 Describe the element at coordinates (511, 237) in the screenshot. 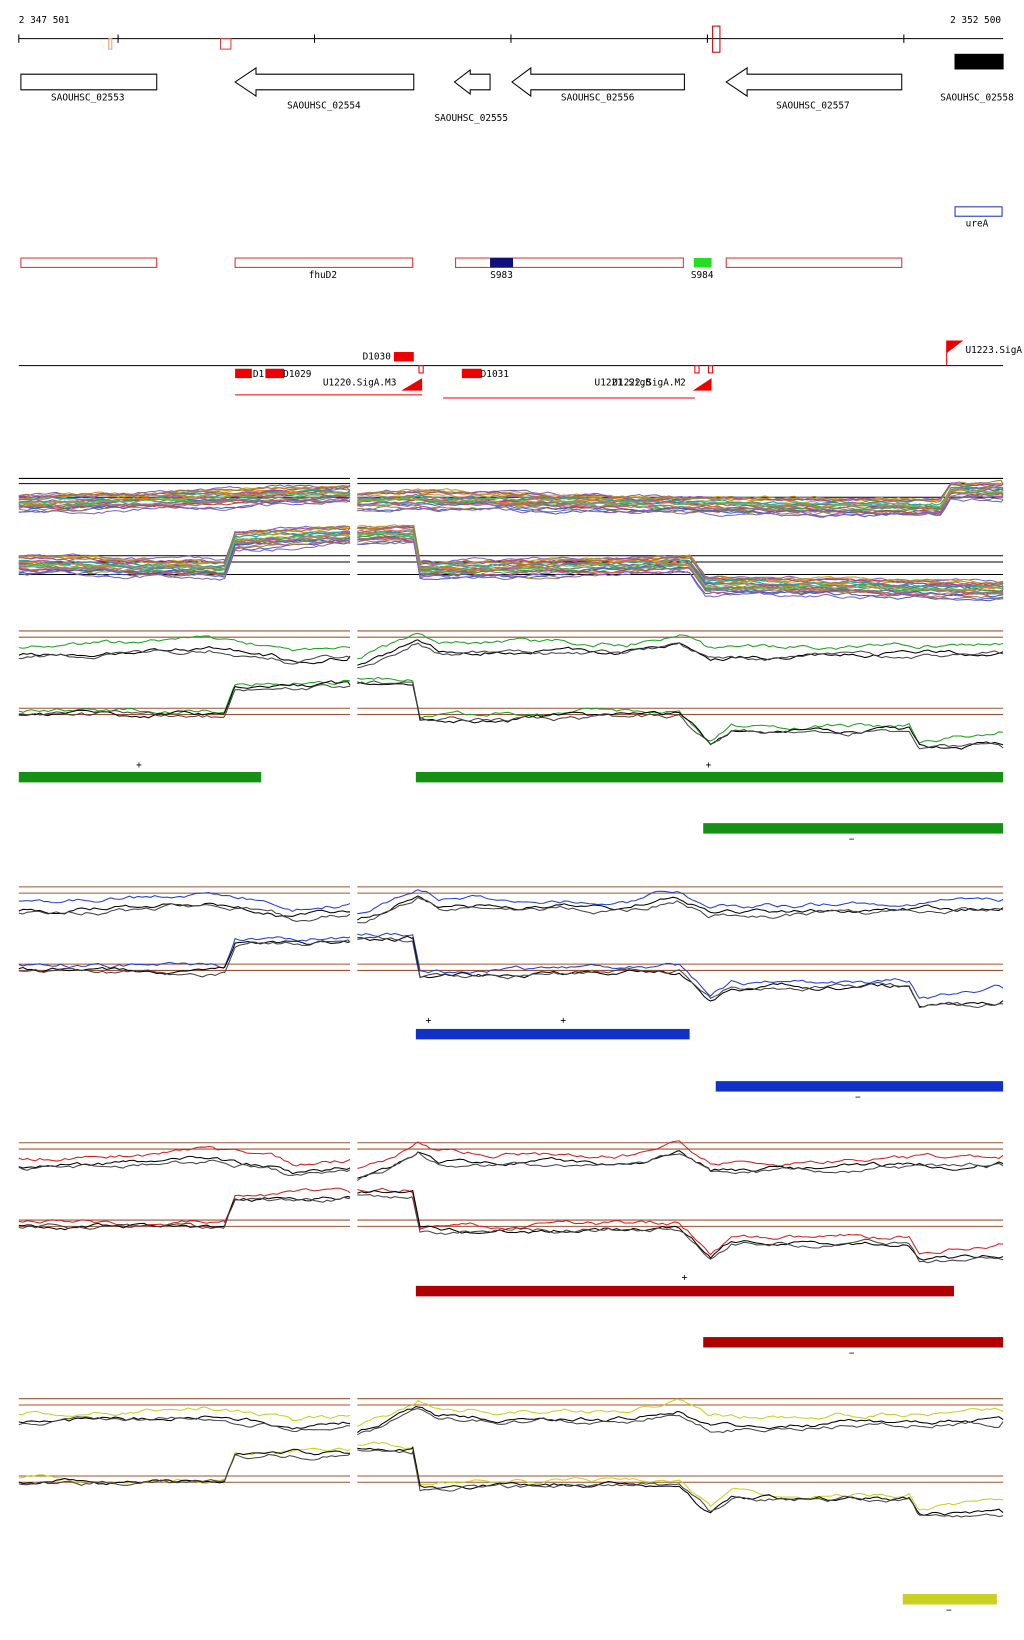

I see `features` at that location.